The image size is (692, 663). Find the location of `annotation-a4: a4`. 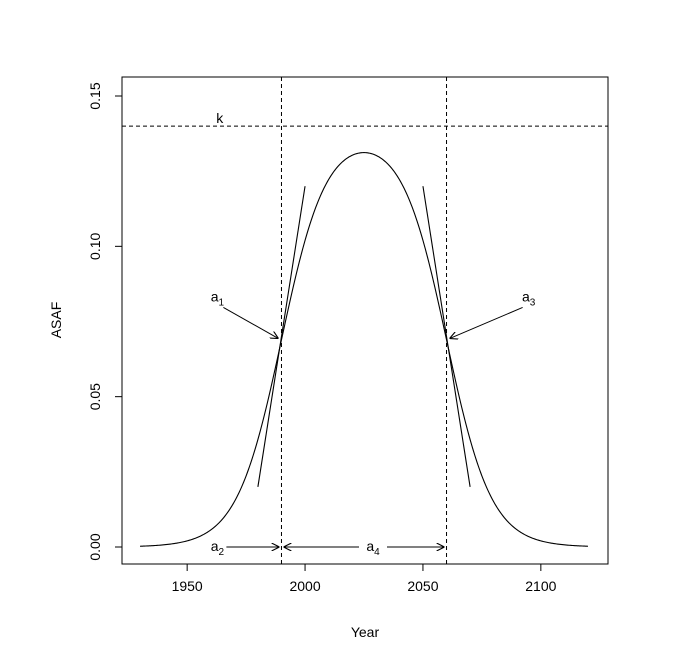

annotation-a4: a4 is located at coordinates (373, 548).